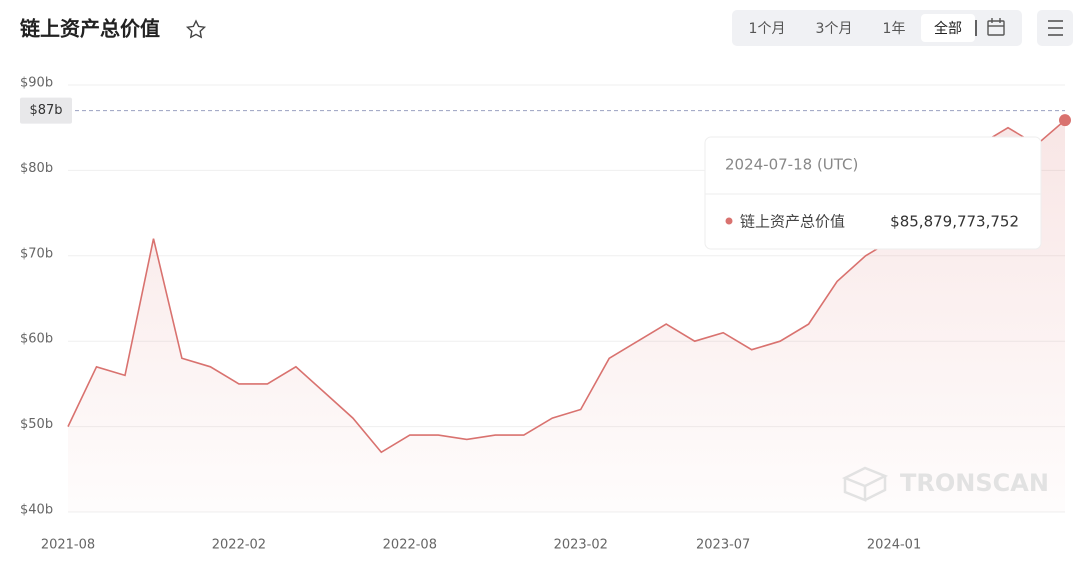 The image size is (1080, 563). I want to click on watermark: TRONSCAN, so click(974, 483).